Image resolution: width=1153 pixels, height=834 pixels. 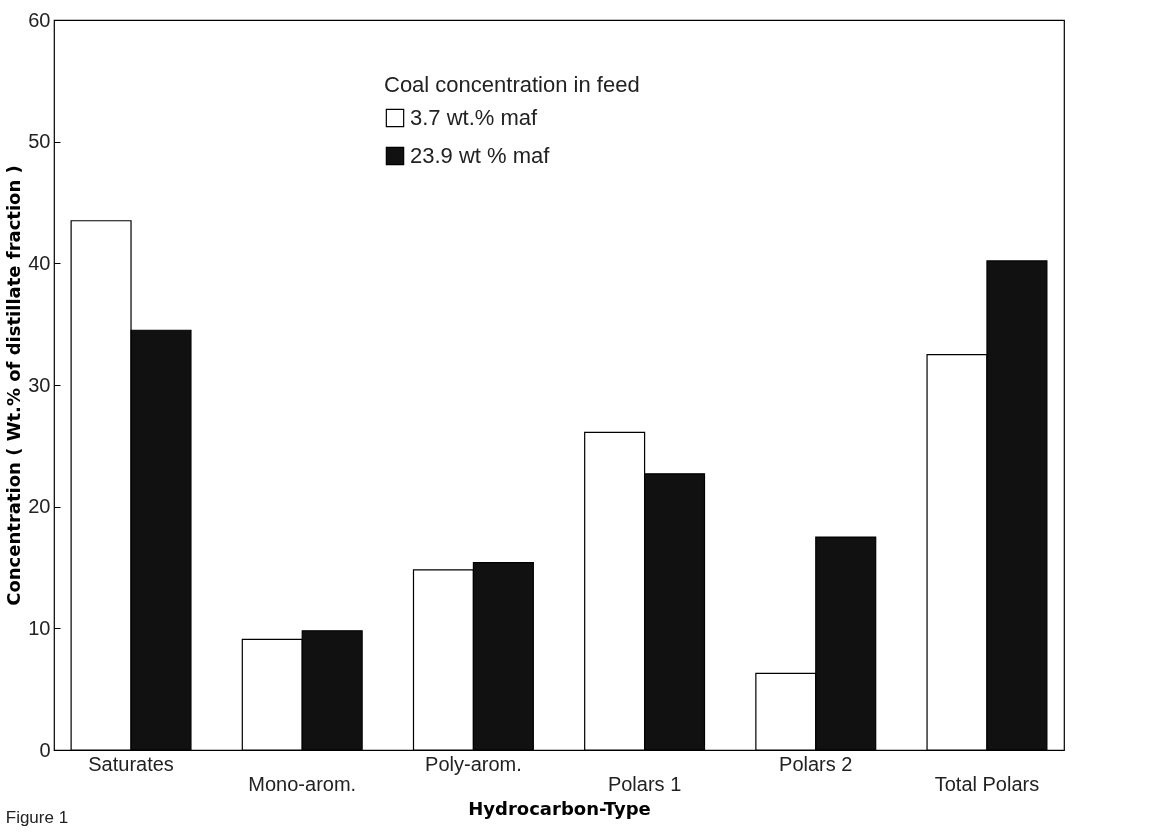 What do you see at coordinates (39, 19) in the screenshot?
I see `y-tick-label: 60` at bounding box center [39, 19].